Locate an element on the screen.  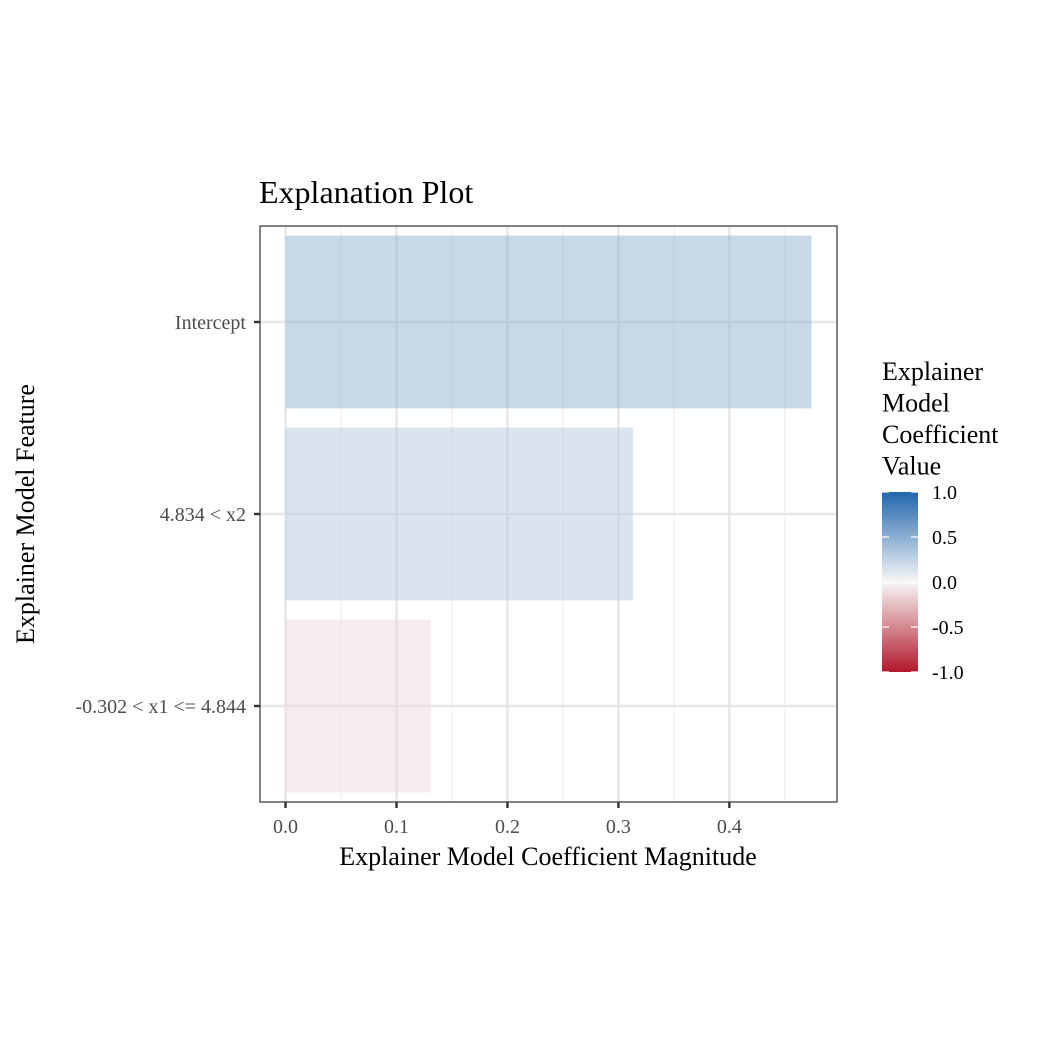
y-axis: Intercept 4.834 < x2 -0.302 < x1 <= 4.844 is located at coordinates (168, 515).